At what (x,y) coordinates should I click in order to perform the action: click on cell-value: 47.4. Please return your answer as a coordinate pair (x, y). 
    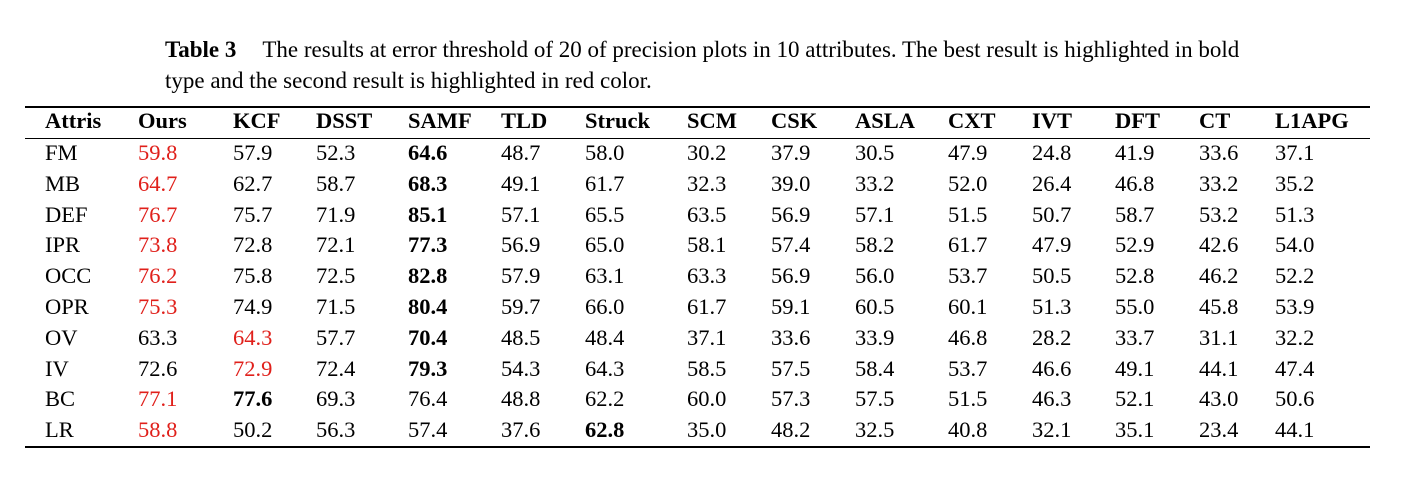
    Looking at the image, I should click on (1295, 368).